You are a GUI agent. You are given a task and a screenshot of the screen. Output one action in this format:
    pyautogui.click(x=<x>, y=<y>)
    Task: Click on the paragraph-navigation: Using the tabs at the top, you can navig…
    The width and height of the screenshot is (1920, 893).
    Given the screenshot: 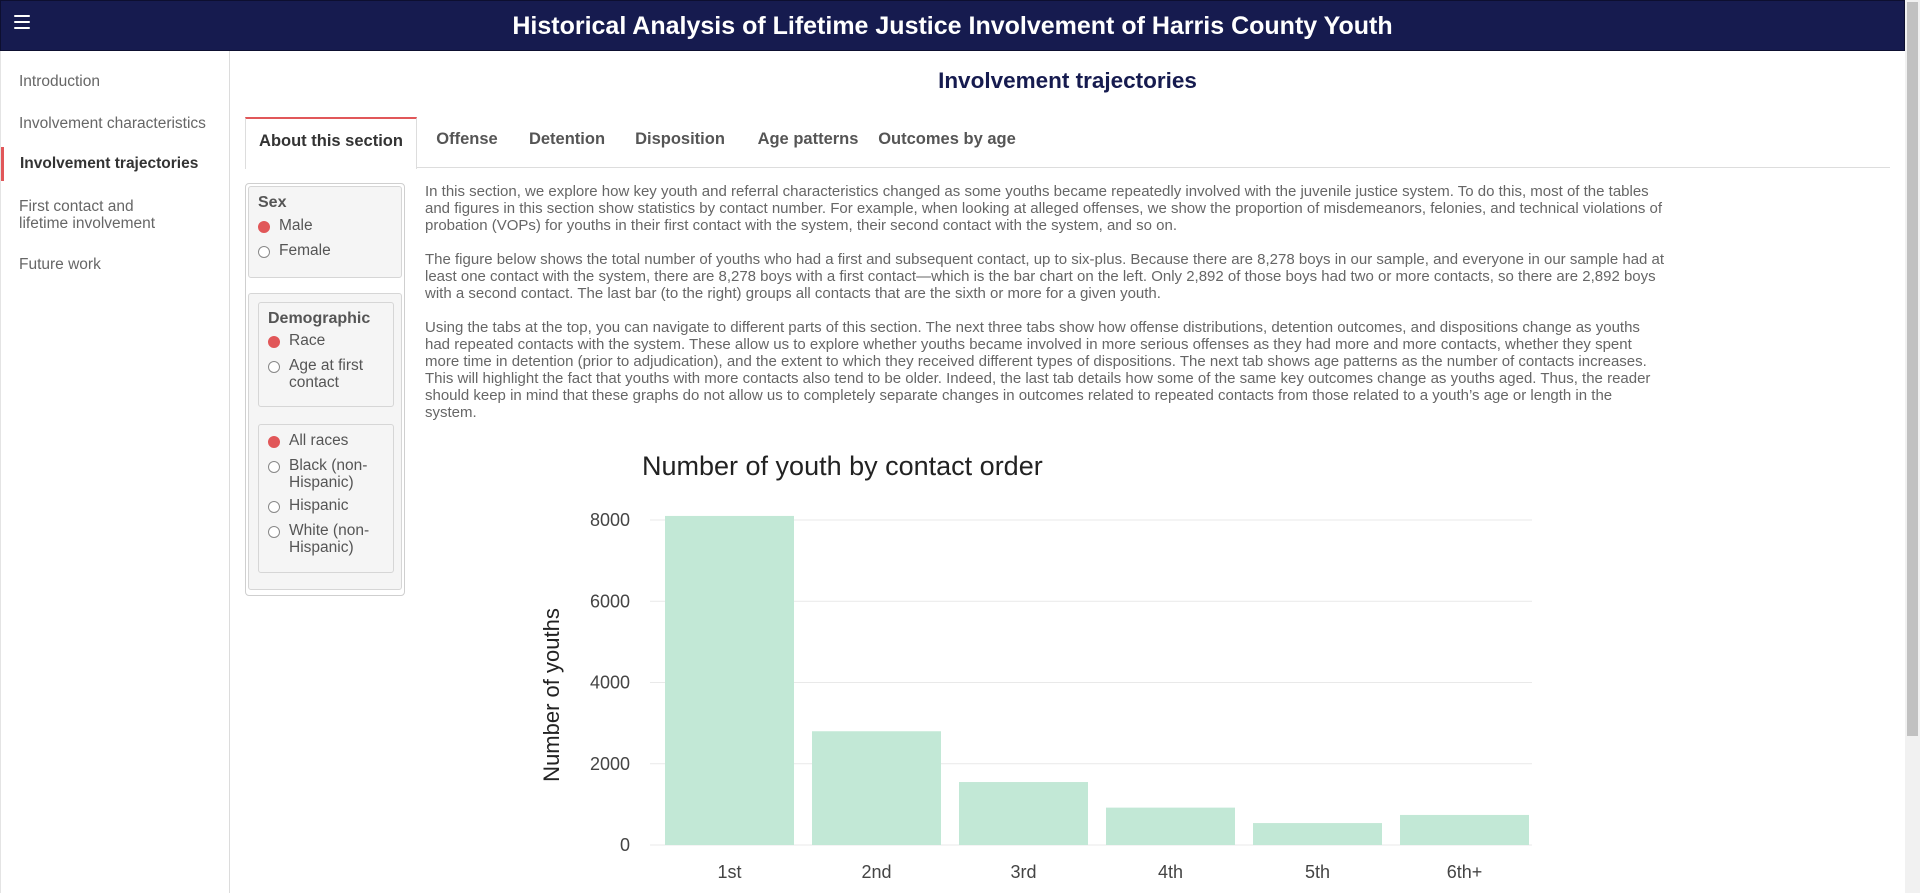 What is the action you would take?
    pyautogui.click(x=1038, y=370)
    